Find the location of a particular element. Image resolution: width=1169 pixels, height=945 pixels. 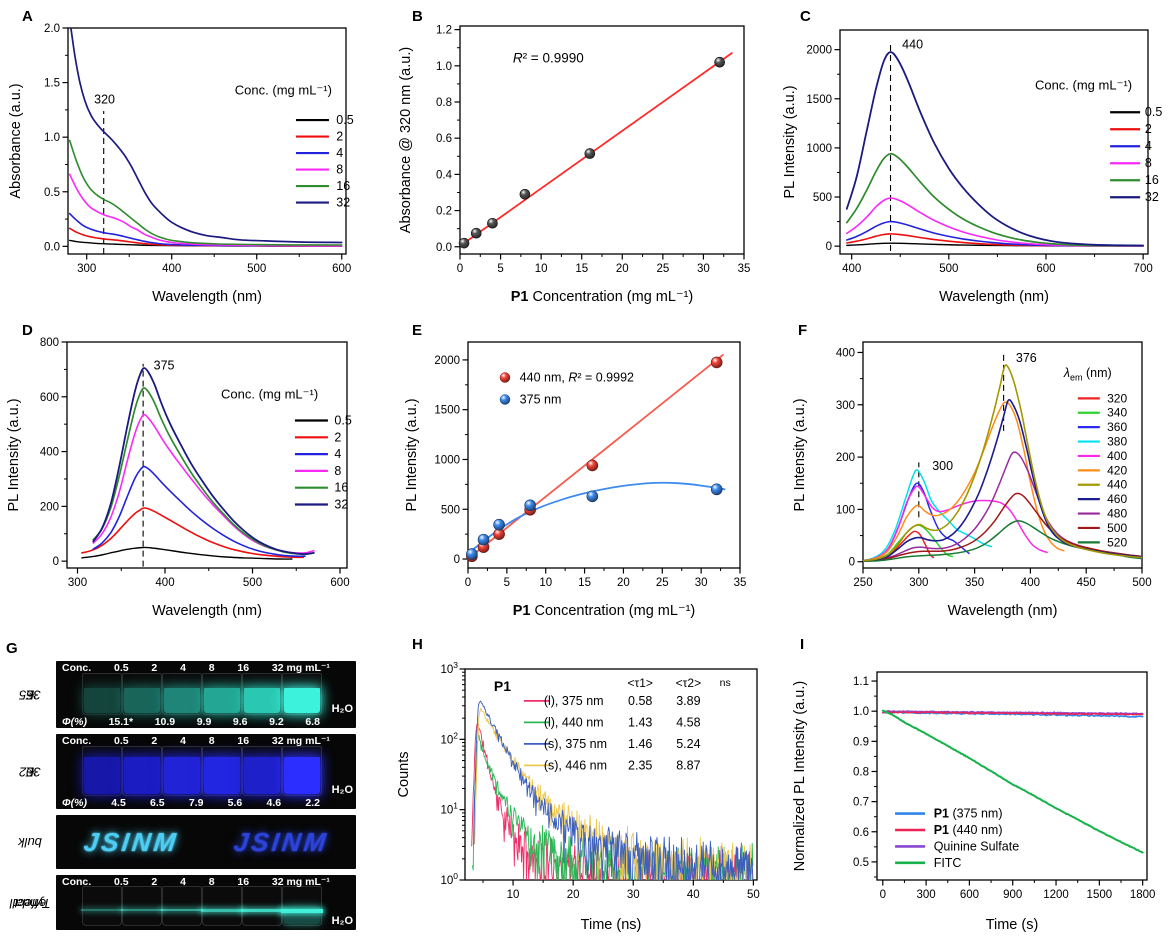

svg-text: 376 is located at coordinates (1026, 358).